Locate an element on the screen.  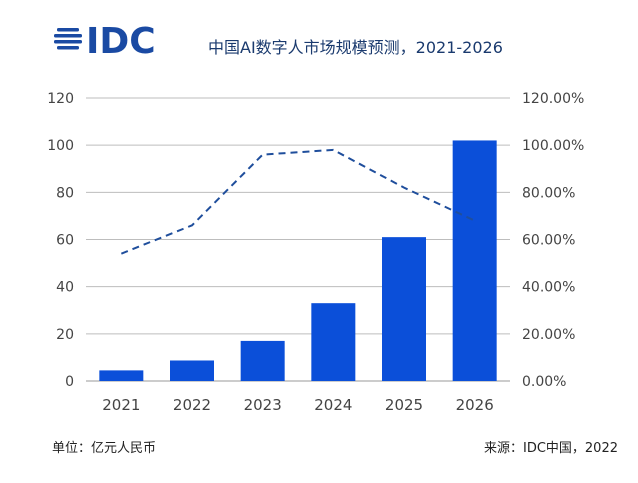
x-tick-label: 2021 is located at coordinates (121, 405).